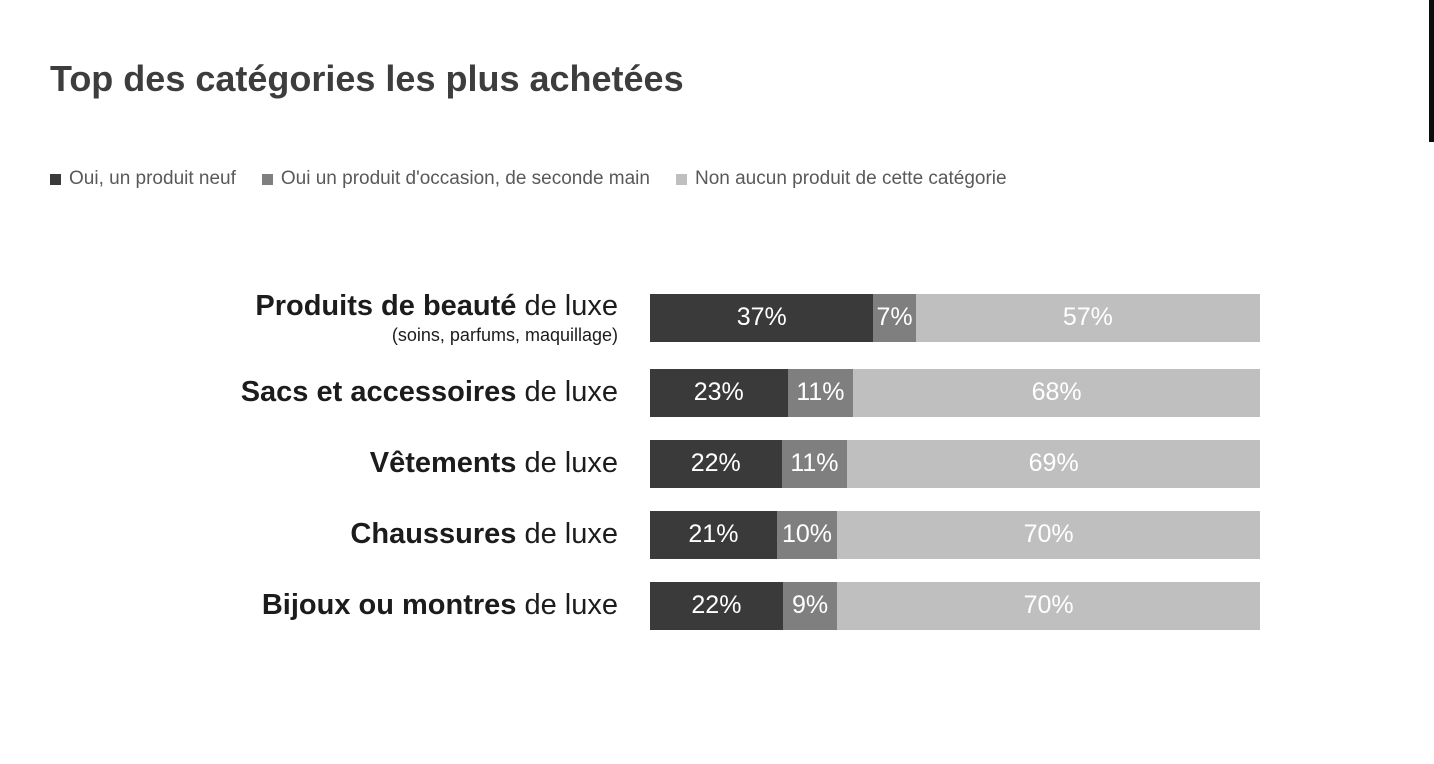 The image size is (1434, 764). I want to click on row-label: Bijoux ou montres de luxe, so click(343, 605).